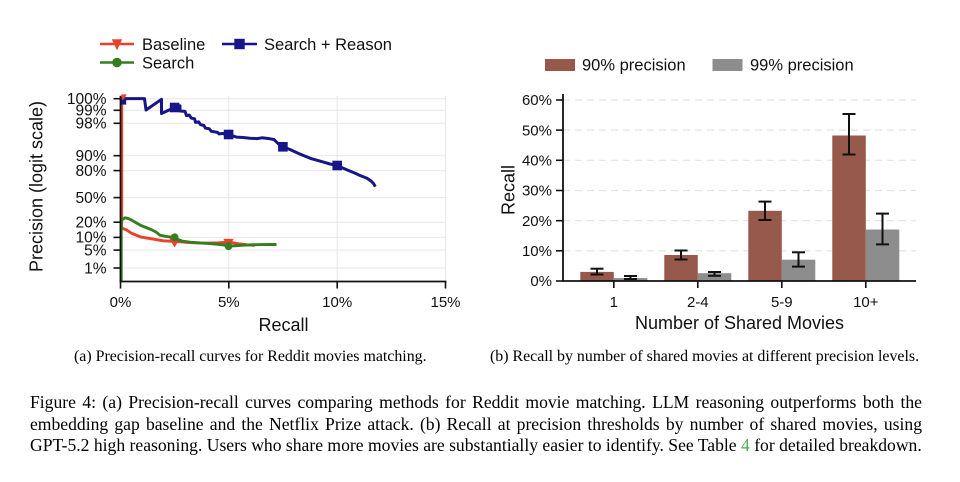 Image resolution: width=960 pixels, height=482 pixels. Describe the element at coordinates (445, 302) in the screenshot. I see `svg-text: 15%` at that location.